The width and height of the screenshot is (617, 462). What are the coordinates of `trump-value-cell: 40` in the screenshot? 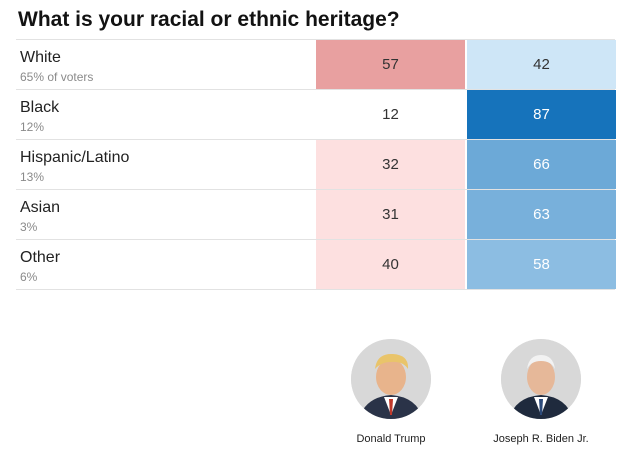 It's located at (390, 264).